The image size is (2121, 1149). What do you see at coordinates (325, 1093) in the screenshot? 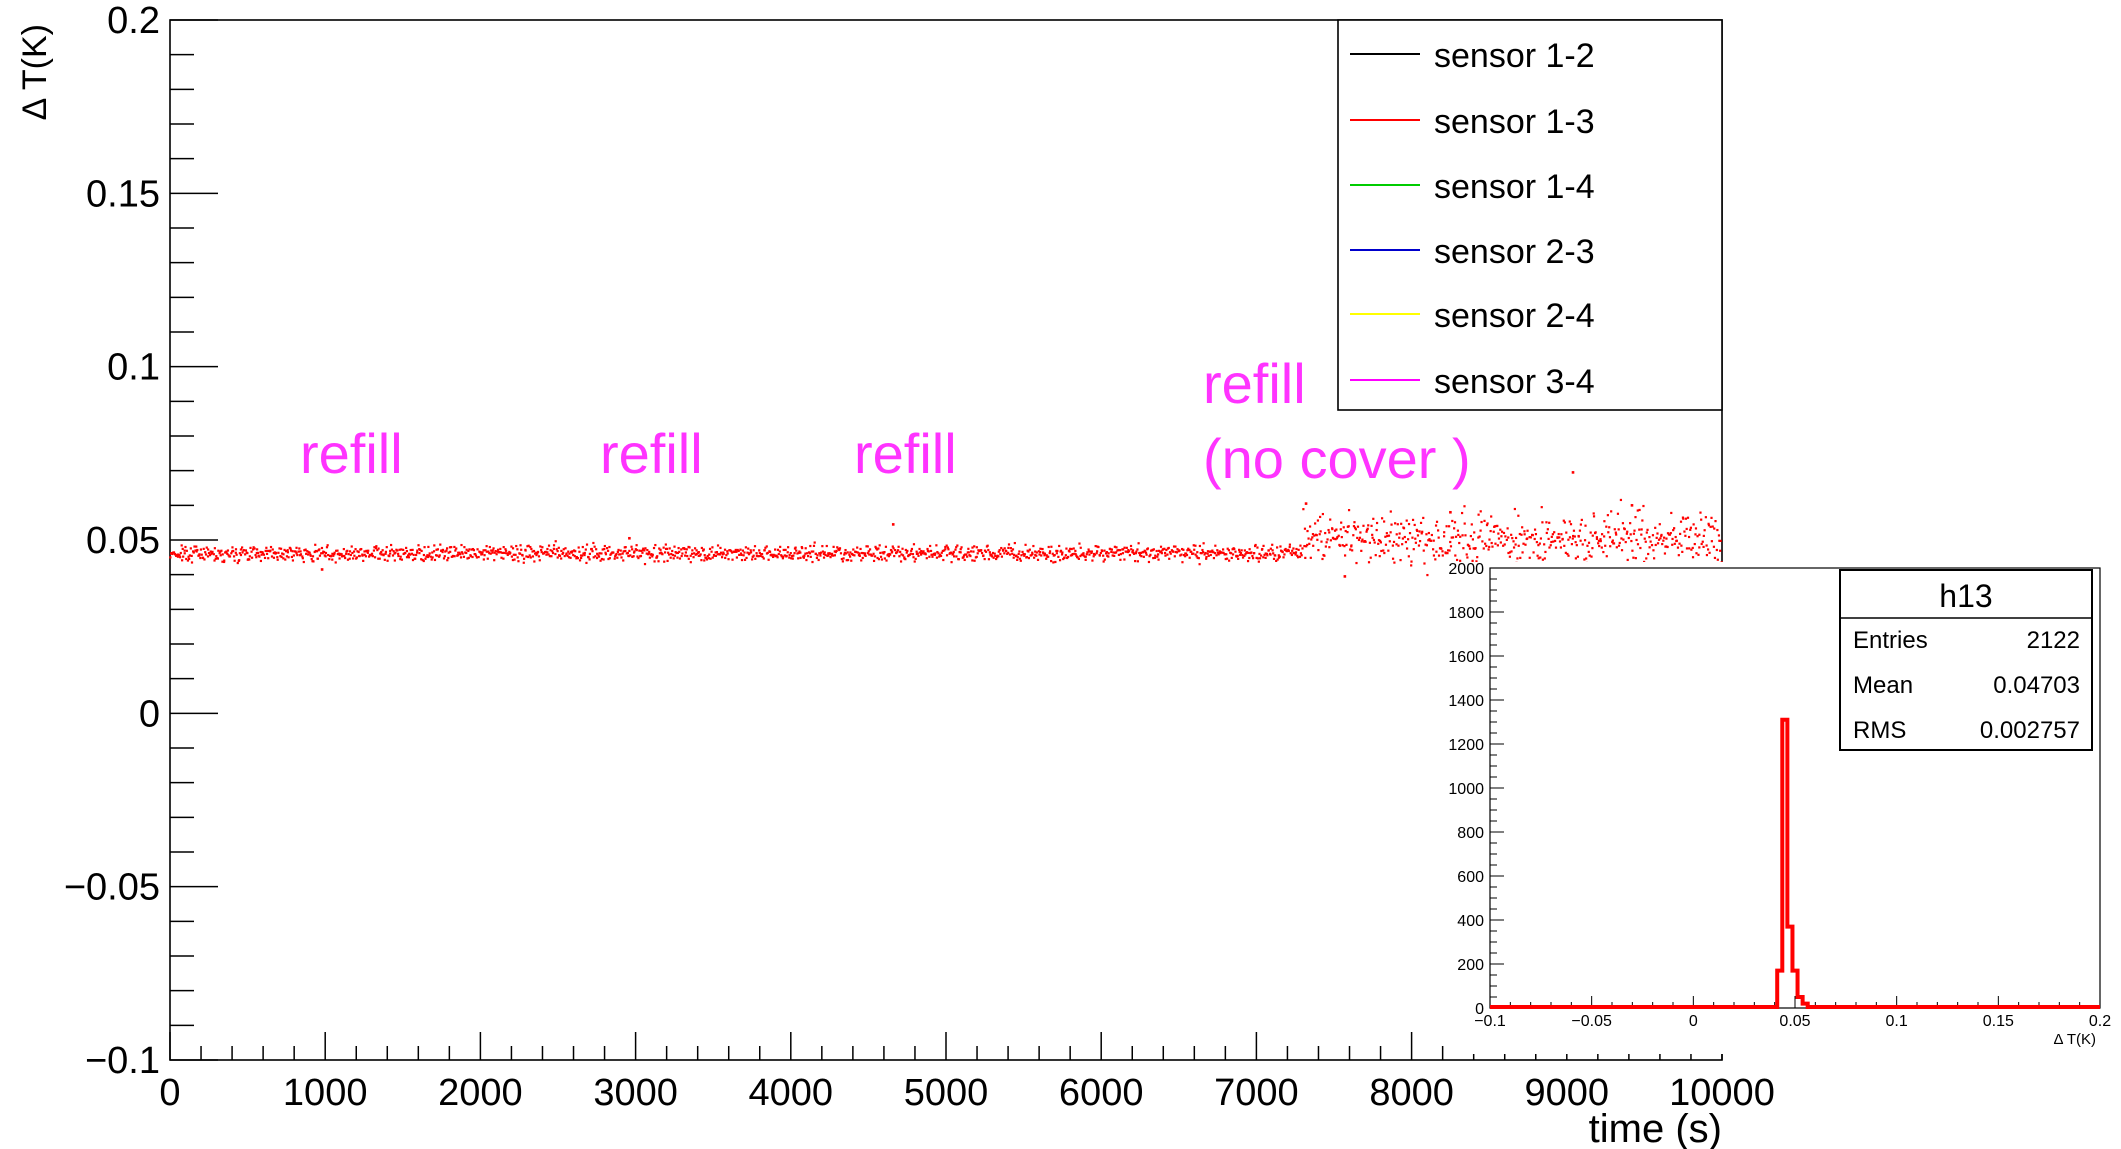
I see `x-tick-label: 1000` at bounding box center [325, 1093].